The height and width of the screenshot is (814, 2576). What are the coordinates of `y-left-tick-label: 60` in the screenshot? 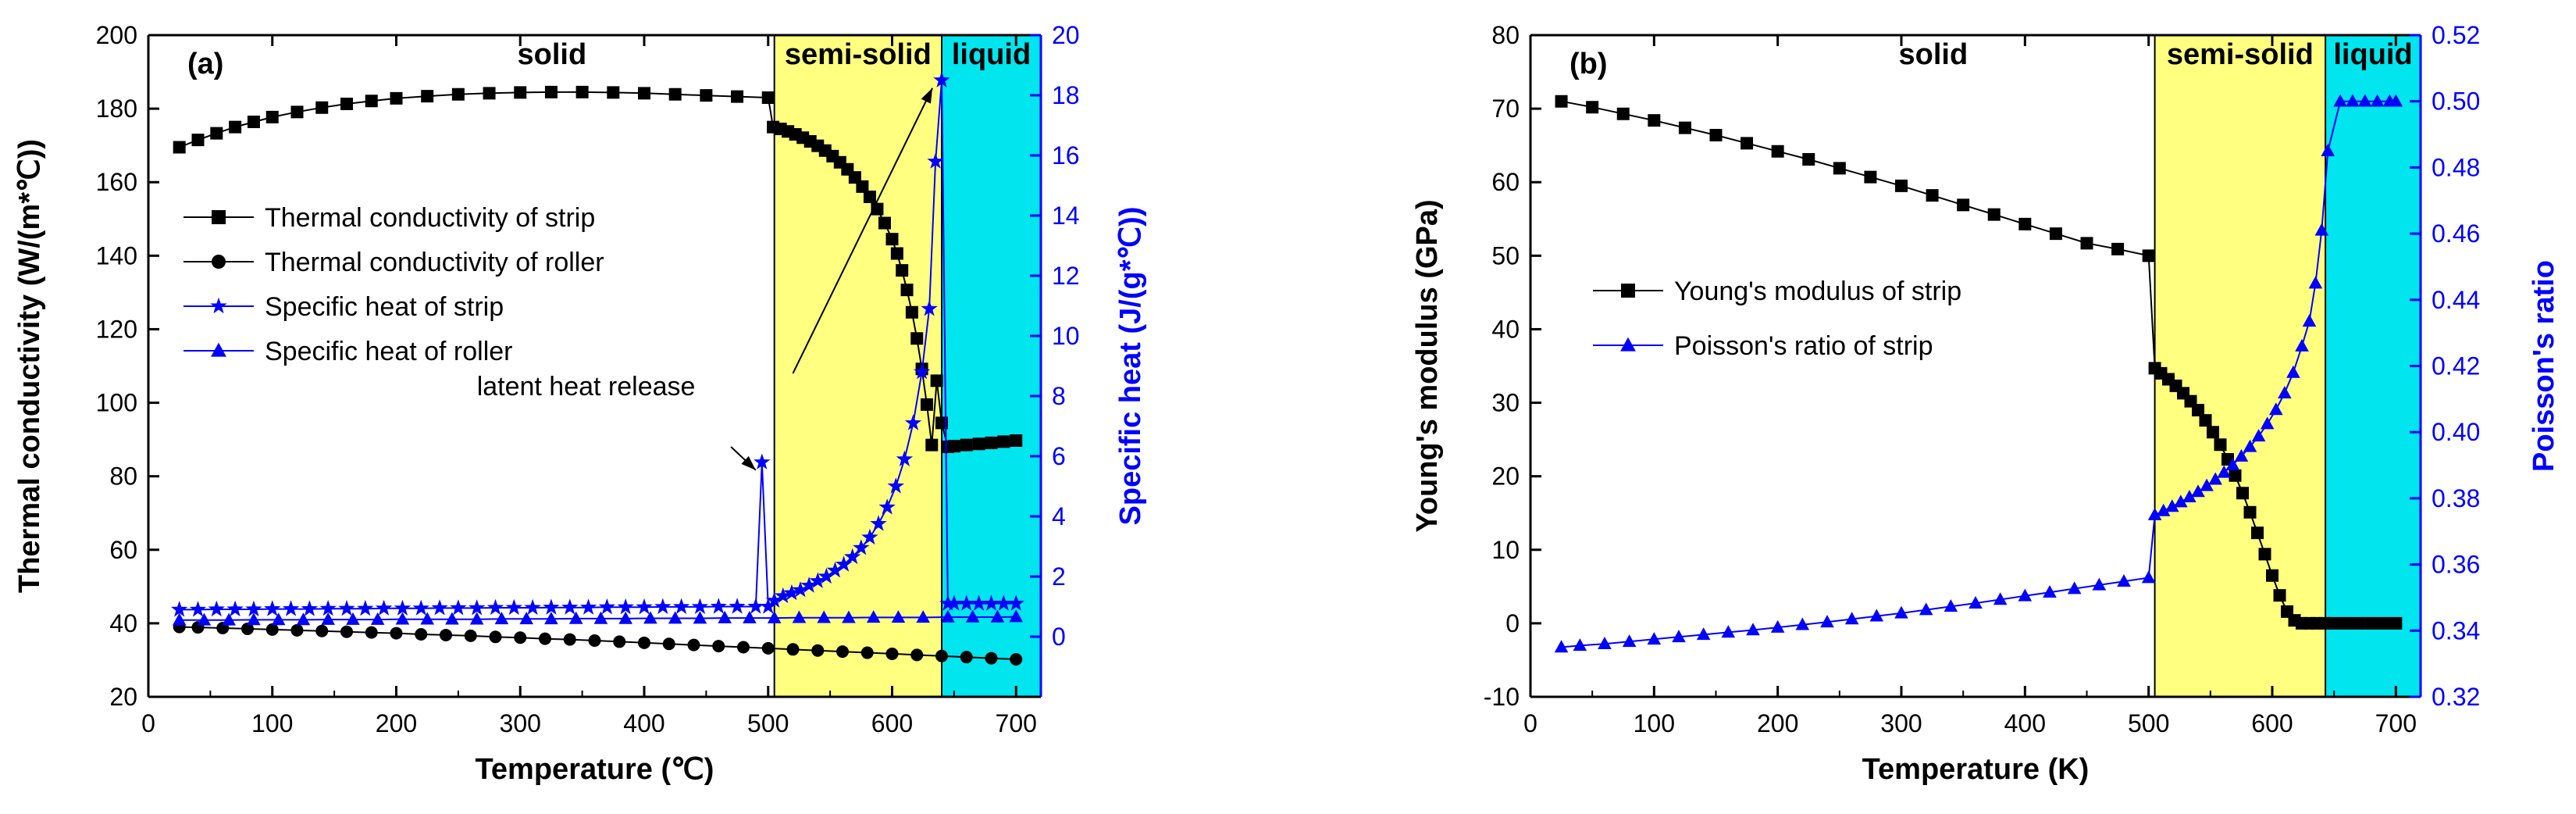 It's located at (1506, 182).